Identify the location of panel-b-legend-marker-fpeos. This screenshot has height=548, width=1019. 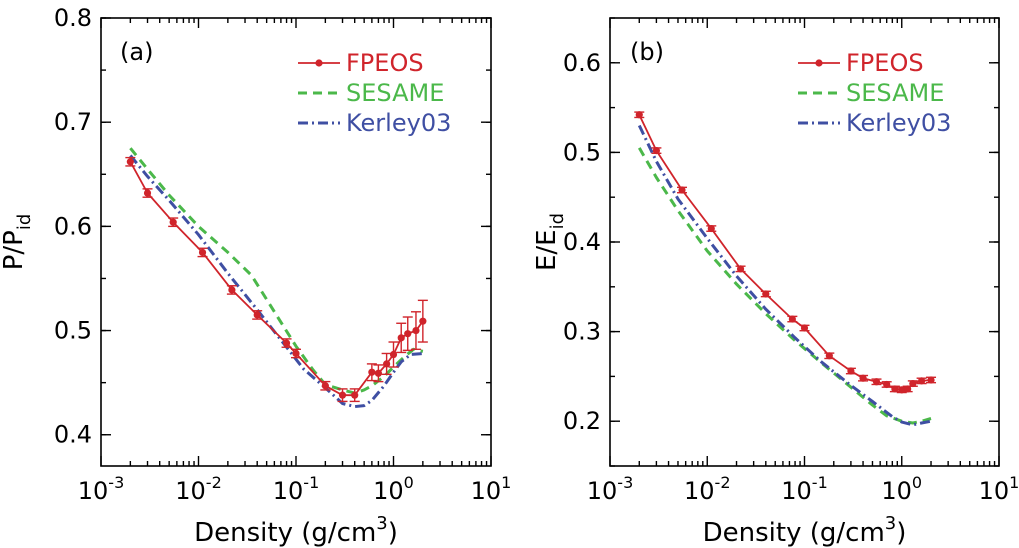
(819, 63).